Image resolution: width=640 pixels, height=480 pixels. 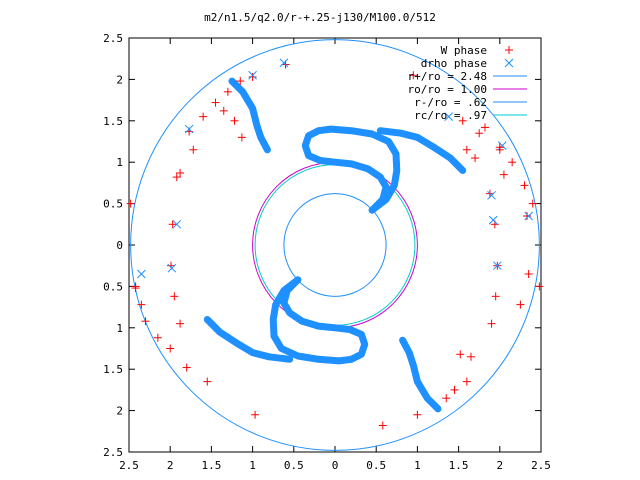 What do you see at coordinates (464, 50) in the screenshot?
I see `legend-label: W phase` at bounding box center [464, 50].